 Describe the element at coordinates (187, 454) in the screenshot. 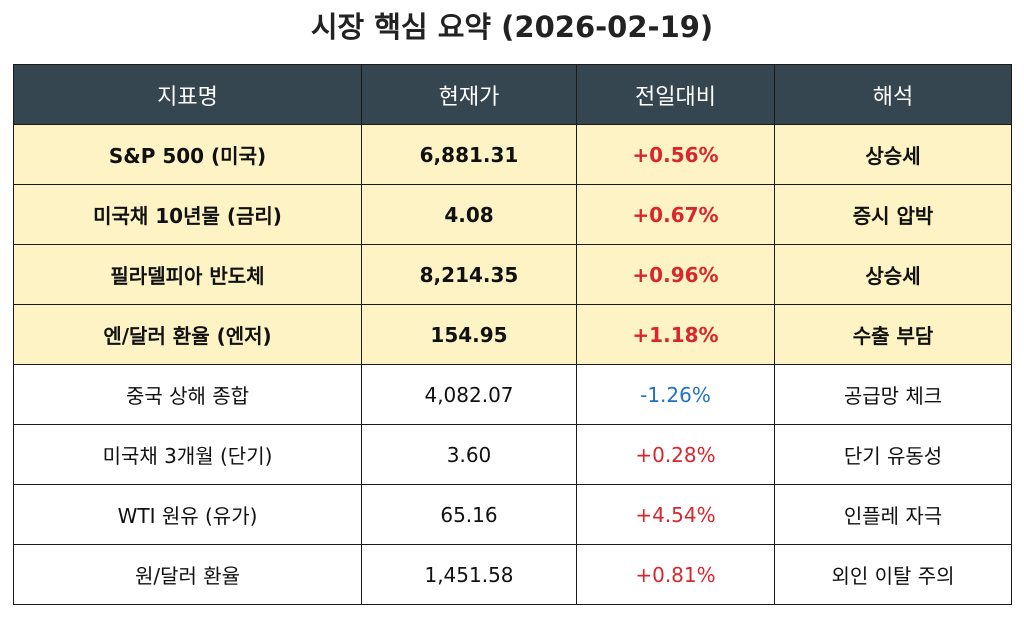

I see `indicator-name: 미국채 3개월 (단기)` at that location.